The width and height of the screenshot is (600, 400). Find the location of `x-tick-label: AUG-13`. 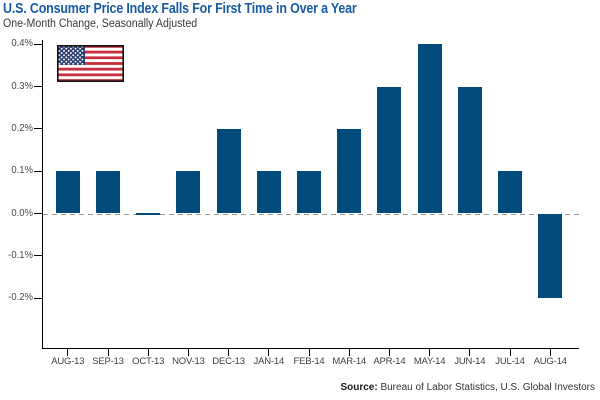

x-tick-label: AUG-13 is located at coordinates (68, 361).